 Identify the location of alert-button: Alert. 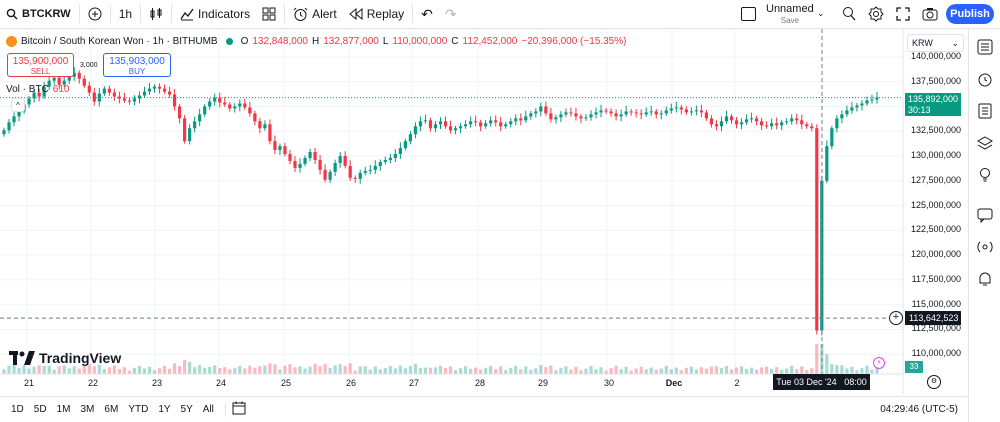
(315, 14).